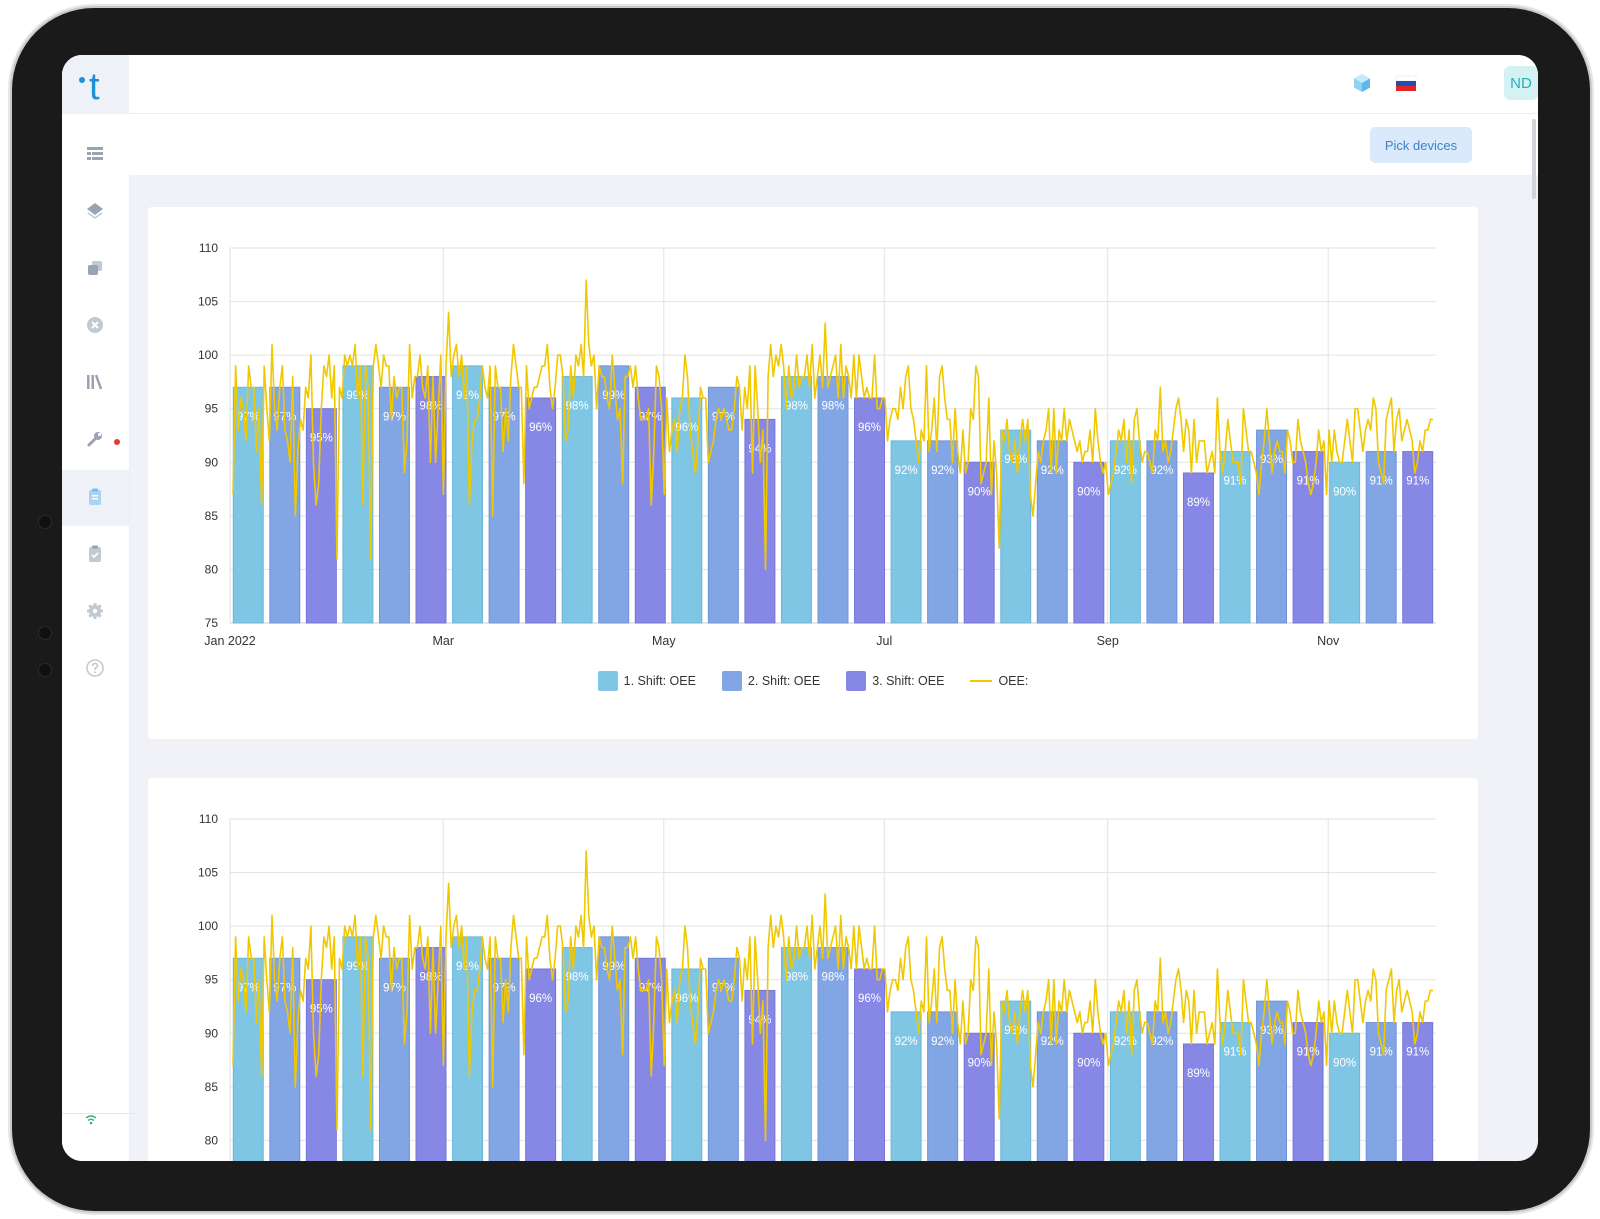  I want to click on nav-item-reports, so click(95, 497).